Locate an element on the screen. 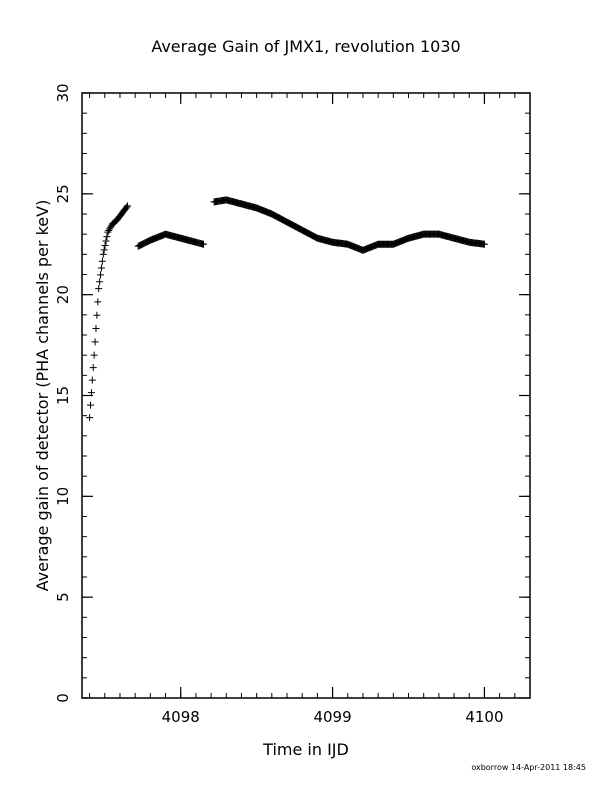 The height and width of the screenshot is (792, 612). x-tick-labels: 4098 4099 4100 is located at coordinates (333, 717).